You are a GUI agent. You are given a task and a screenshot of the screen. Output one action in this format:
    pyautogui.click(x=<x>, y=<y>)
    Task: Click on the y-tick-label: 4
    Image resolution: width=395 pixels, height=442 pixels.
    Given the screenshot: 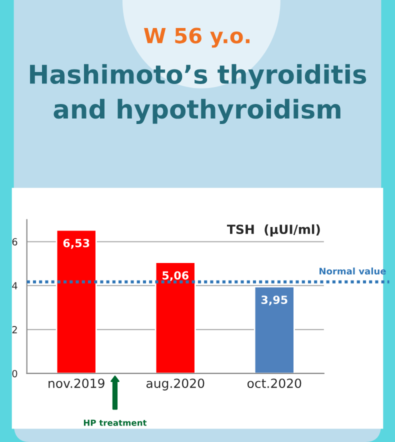 What is the action you would take?
    pyautogui.click(x=15, y=286)
    